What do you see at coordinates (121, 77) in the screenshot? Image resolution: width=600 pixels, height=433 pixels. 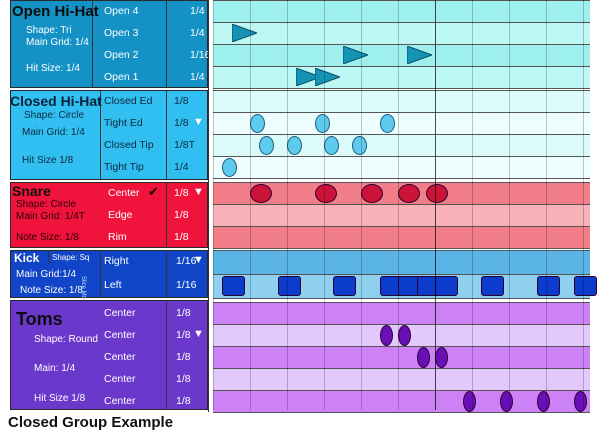 I see `lane-label: Open 1` at bounding box center [121, 77].